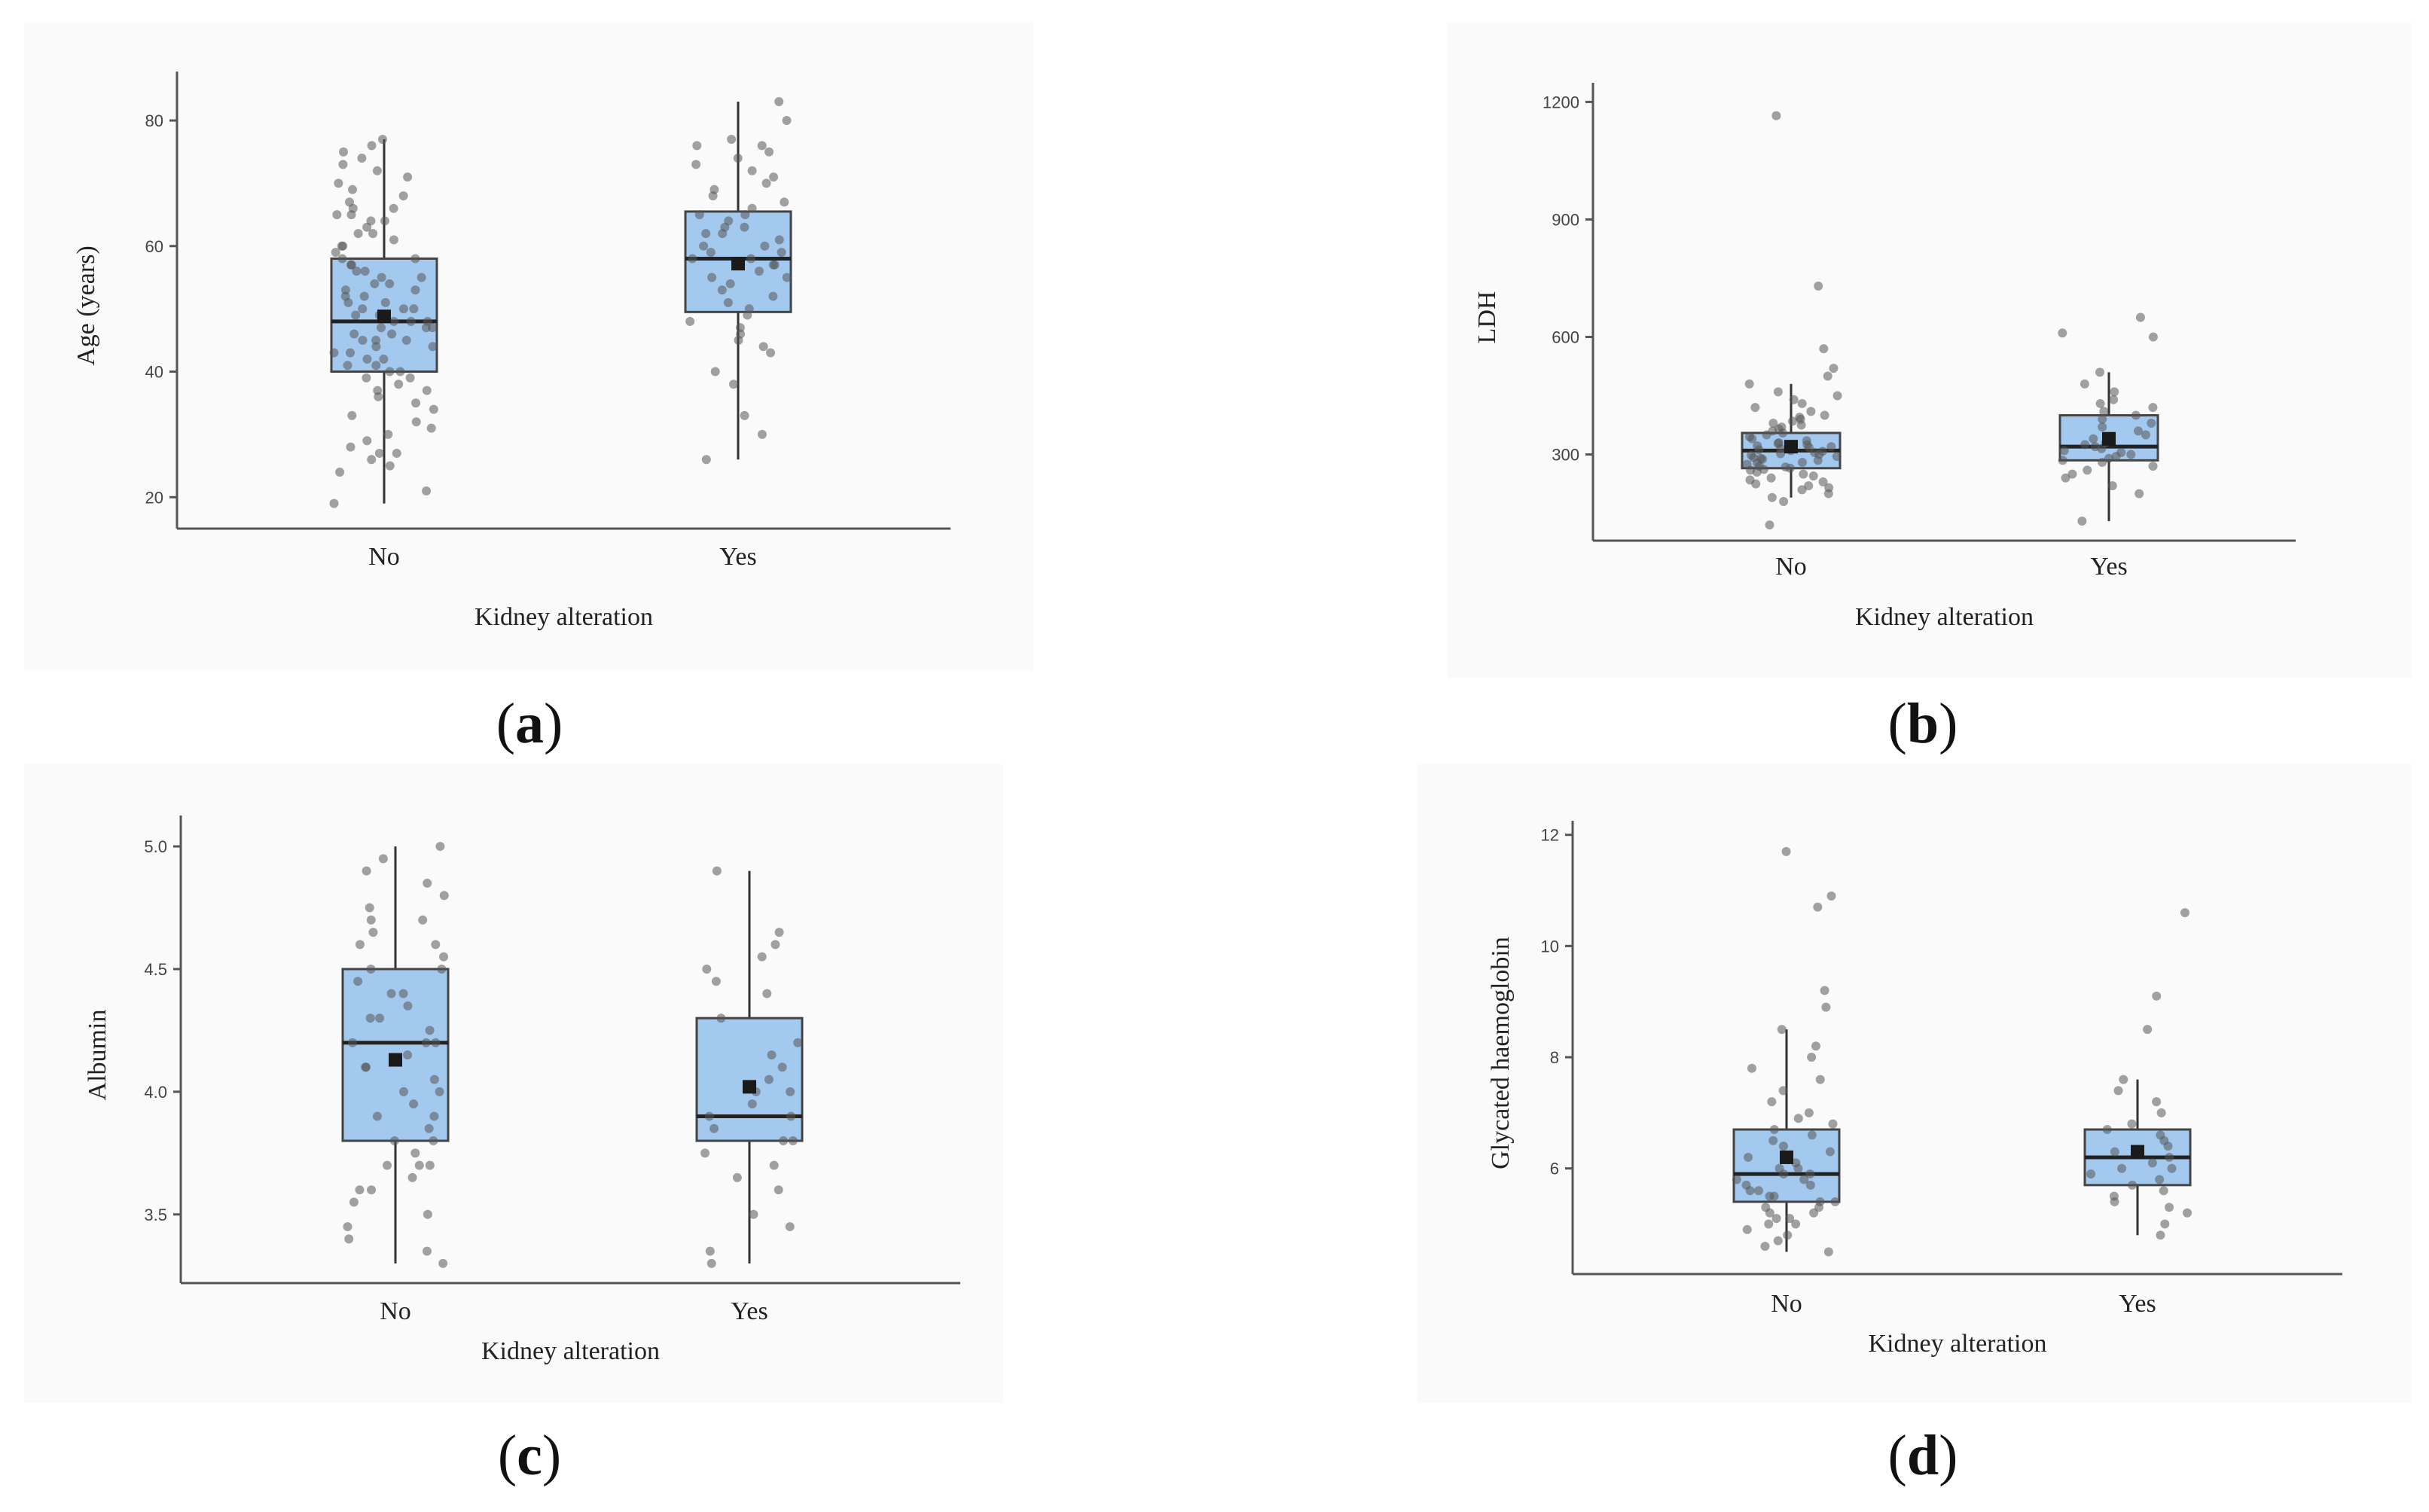 The image size is (2429, 1512). Describe the element at coordinates (154, 373) in the screenshot. I see `chart-a-y-tick-label-1: 40` at that location.